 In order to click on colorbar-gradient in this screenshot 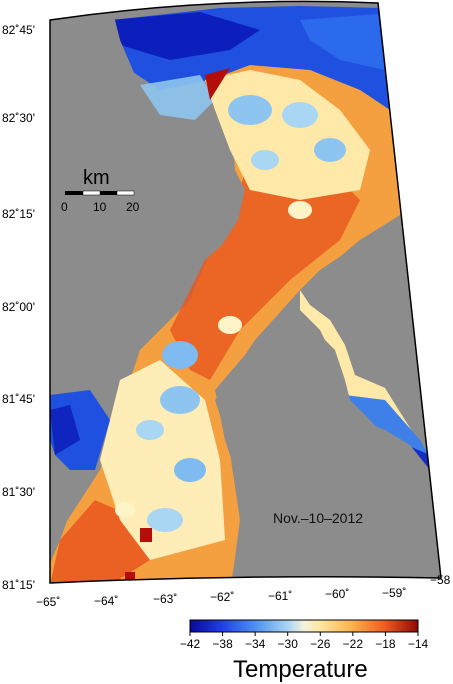, I will do `click(304, 626)`.